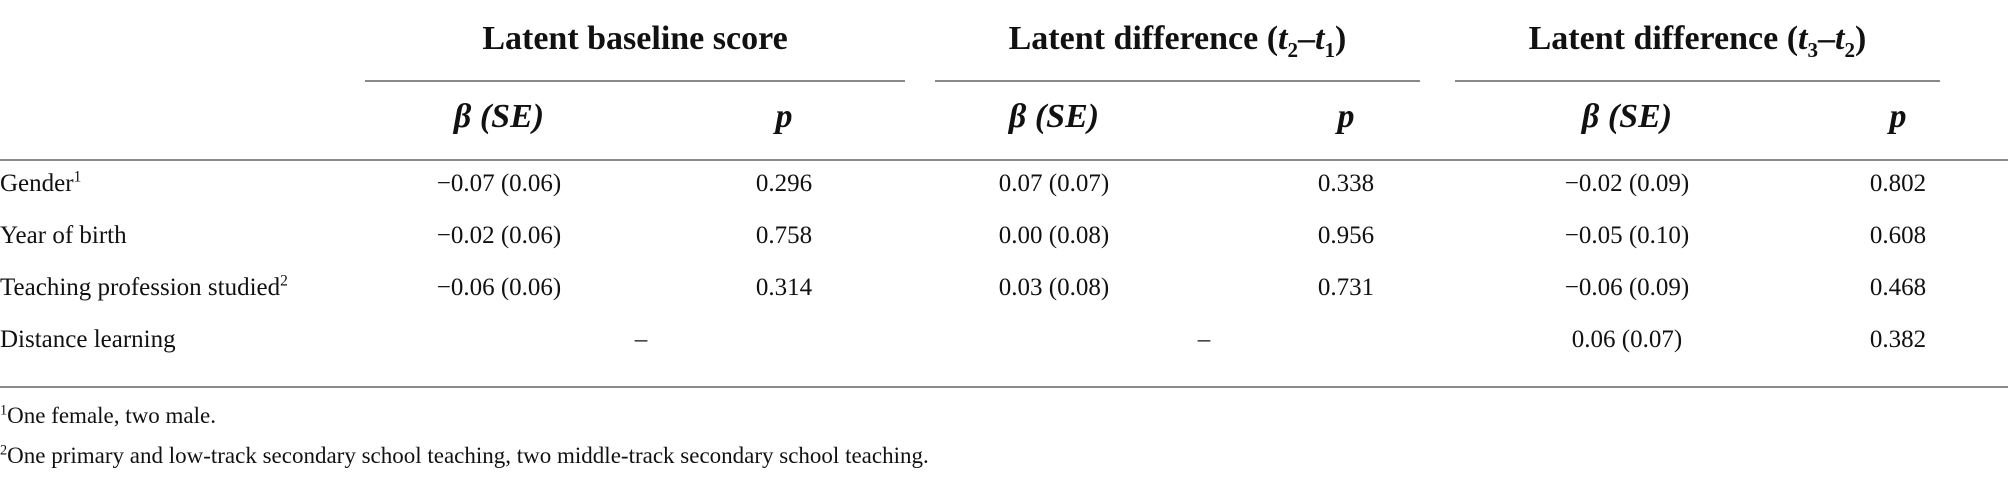 The width and height of the screenshot is (2008, 478). What do you see at coordinates (784, 287) in the screenshot?
I see `cell-r3-c2: 0.314` at bounding box center [784, 287].